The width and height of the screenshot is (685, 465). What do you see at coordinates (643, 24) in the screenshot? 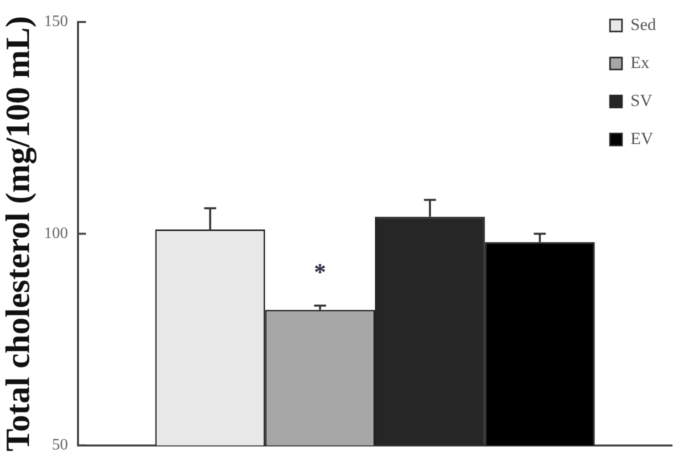
I see `legend-label: Sed` at bounding box center [643, 24].